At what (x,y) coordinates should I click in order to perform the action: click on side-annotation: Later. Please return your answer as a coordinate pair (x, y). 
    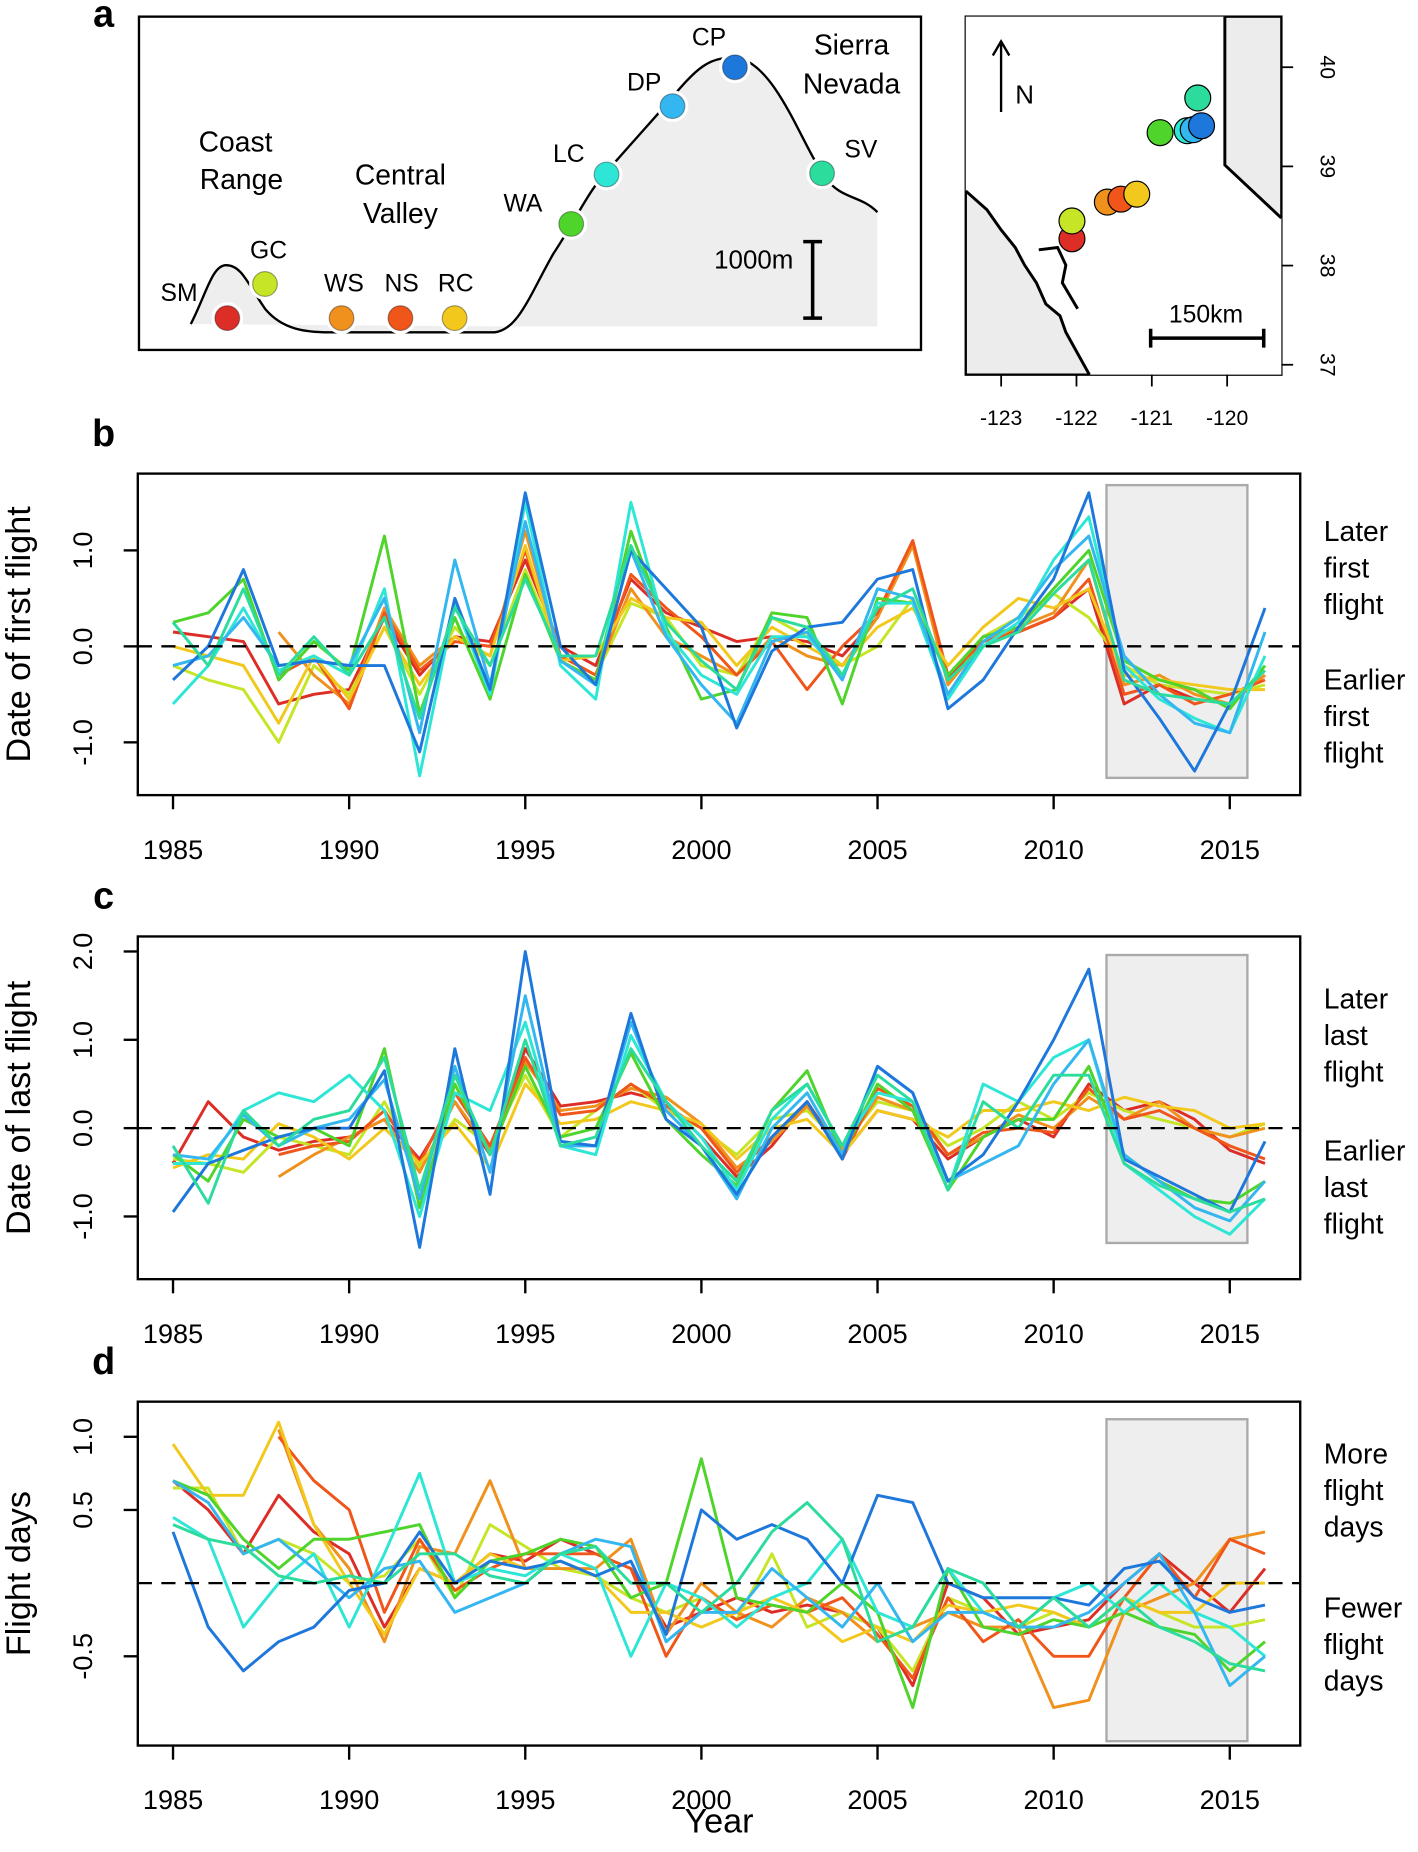
    Looking at the image, I should click on (1356, 999).